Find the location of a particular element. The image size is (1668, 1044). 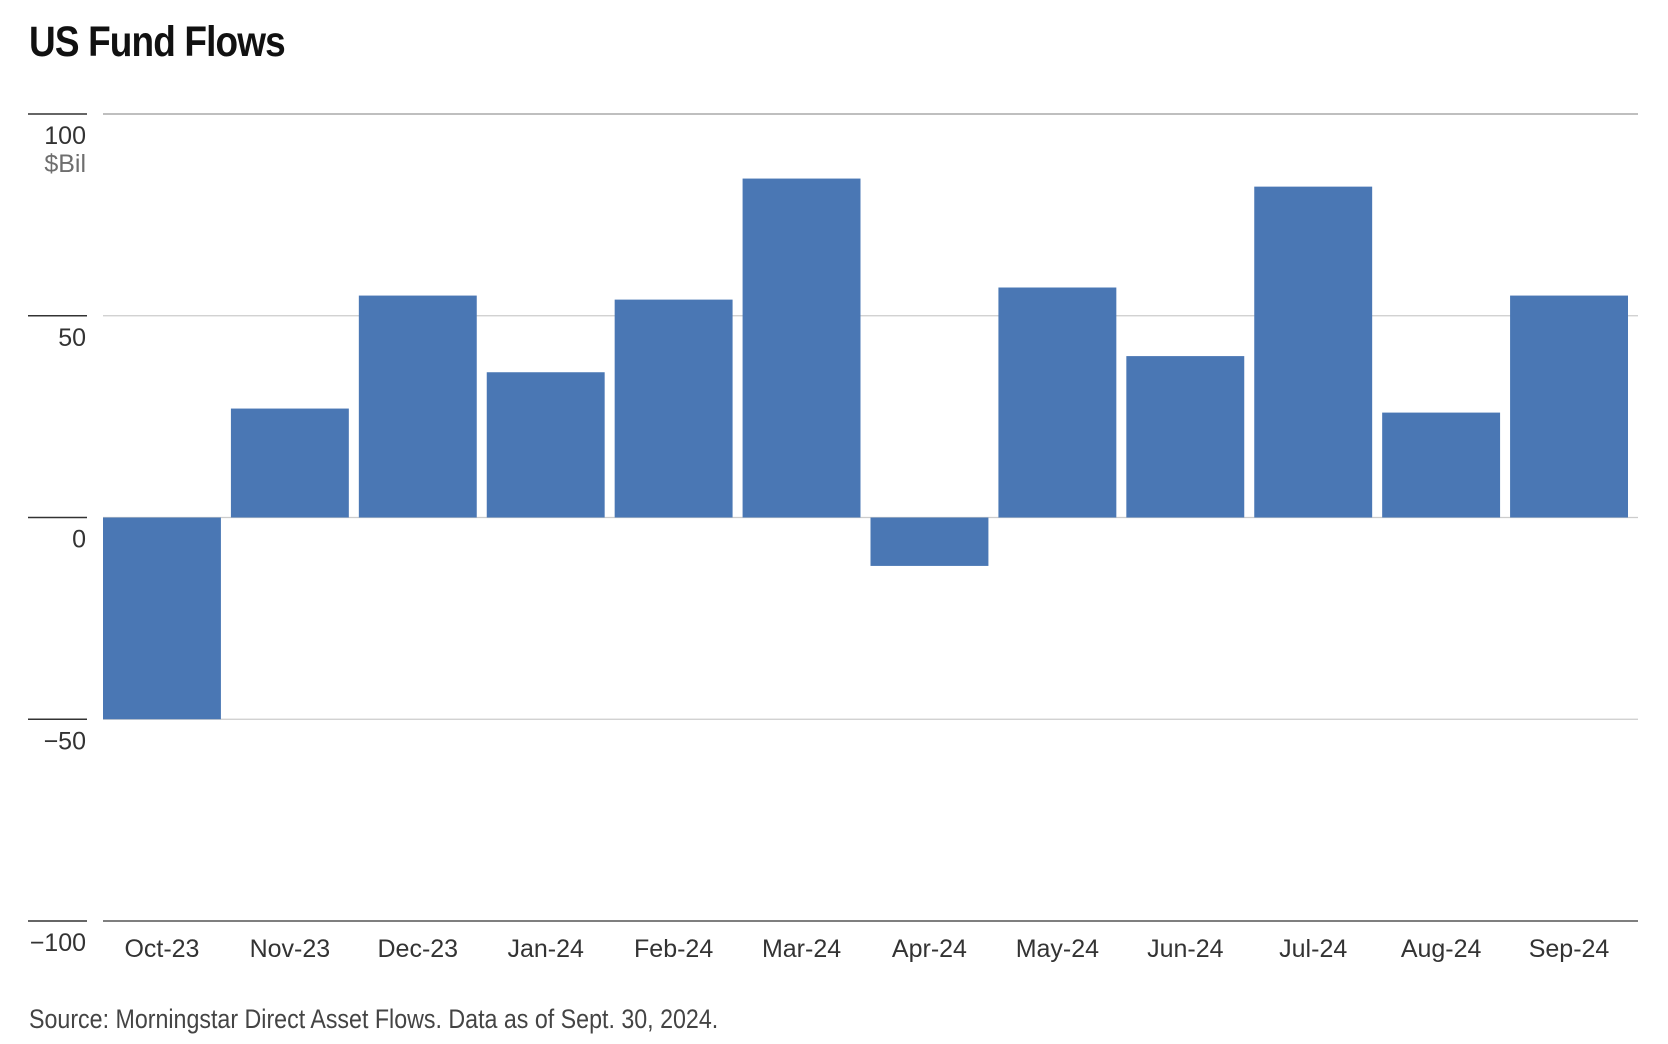

x-tick-label: Mar-24 is located at coordinates (801, 949).